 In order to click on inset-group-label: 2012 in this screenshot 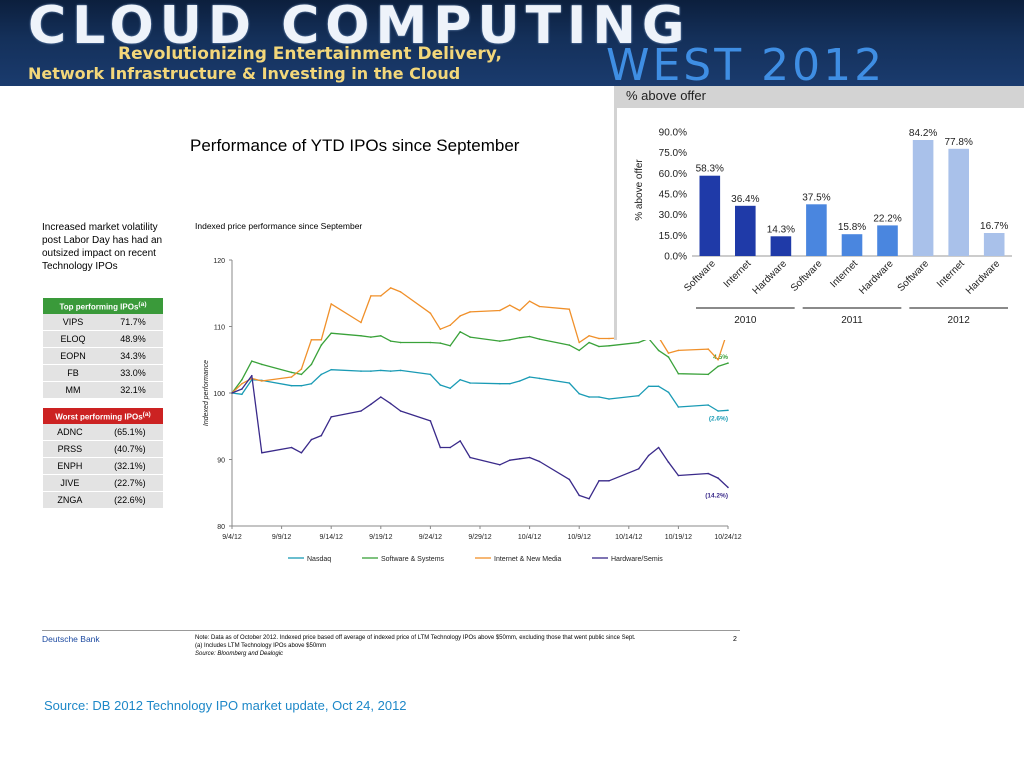, I will do `click(959, 320)`.